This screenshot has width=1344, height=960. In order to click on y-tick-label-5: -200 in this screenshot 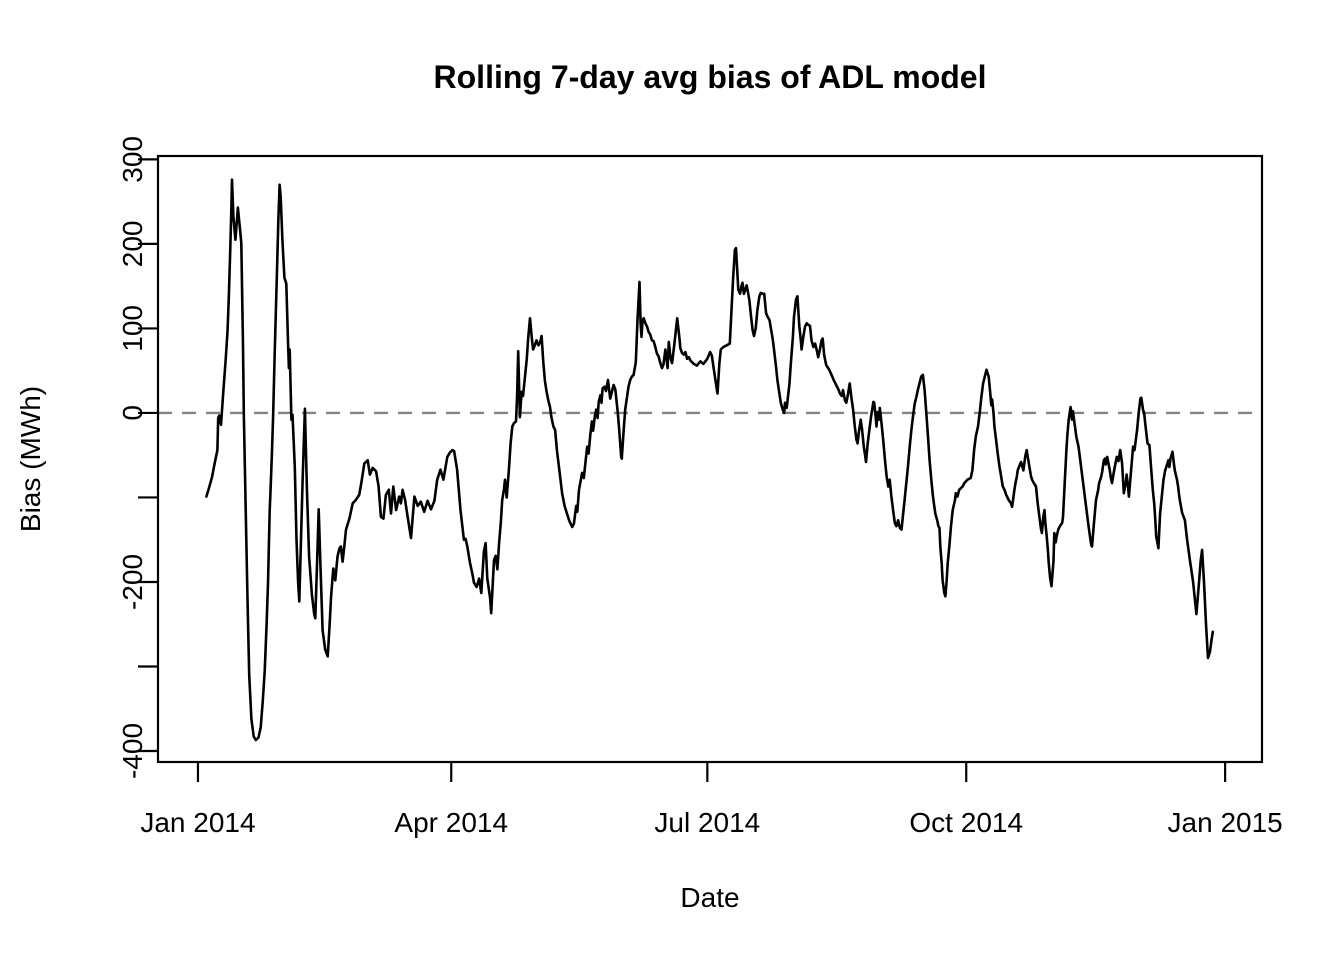, I will do `click(132, 582)`.